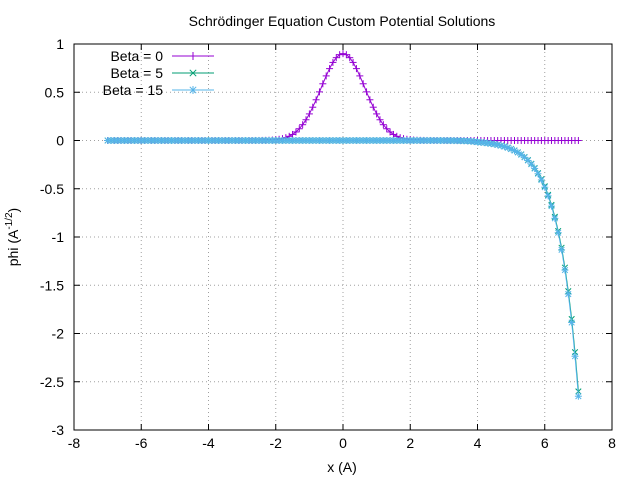  I want to click on y-axis-label-end: ), so click(13, 210).